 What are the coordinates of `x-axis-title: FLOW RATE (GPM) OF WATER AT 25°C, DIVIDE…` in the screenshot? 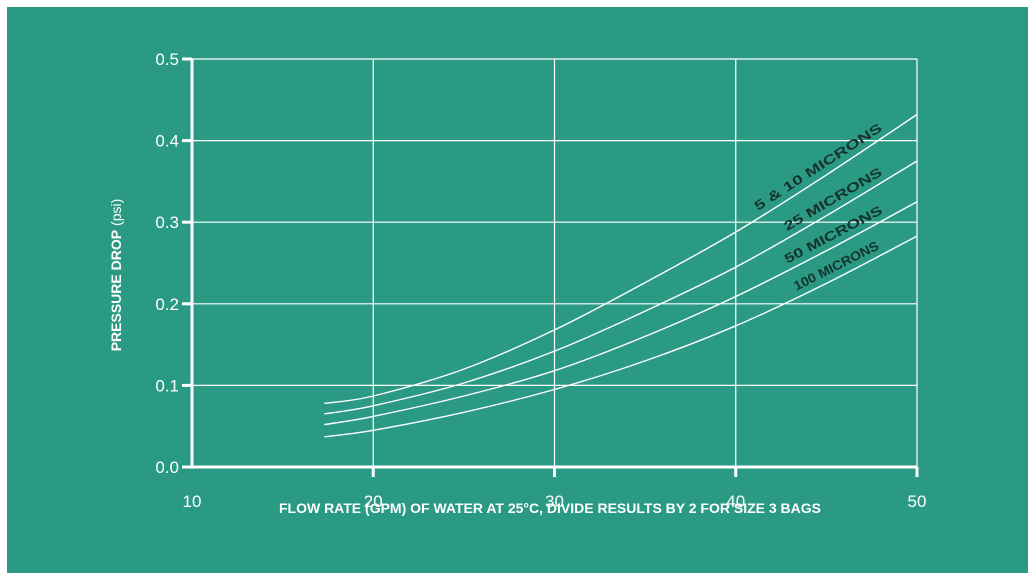 It's located at (550, 508).